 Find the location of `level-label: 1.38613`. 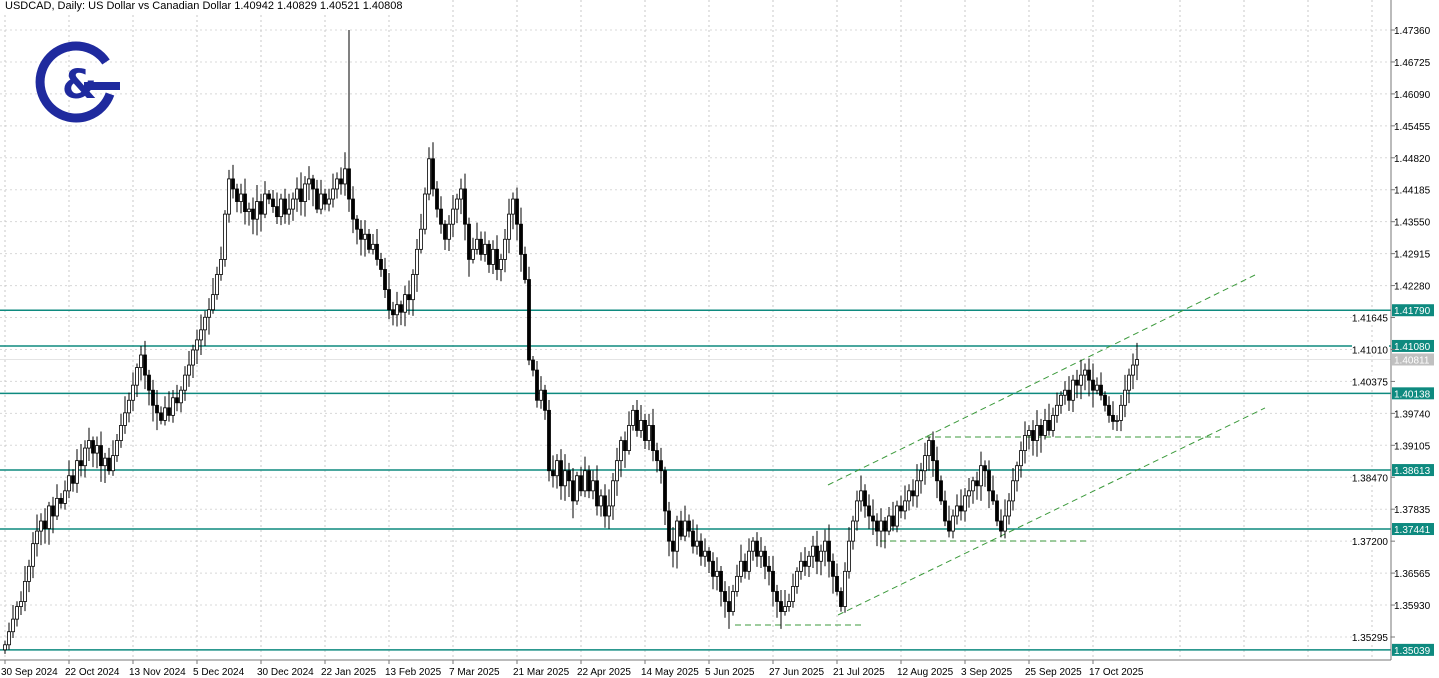

level-label: 1.38613 is located at coordinates (1412, 471).